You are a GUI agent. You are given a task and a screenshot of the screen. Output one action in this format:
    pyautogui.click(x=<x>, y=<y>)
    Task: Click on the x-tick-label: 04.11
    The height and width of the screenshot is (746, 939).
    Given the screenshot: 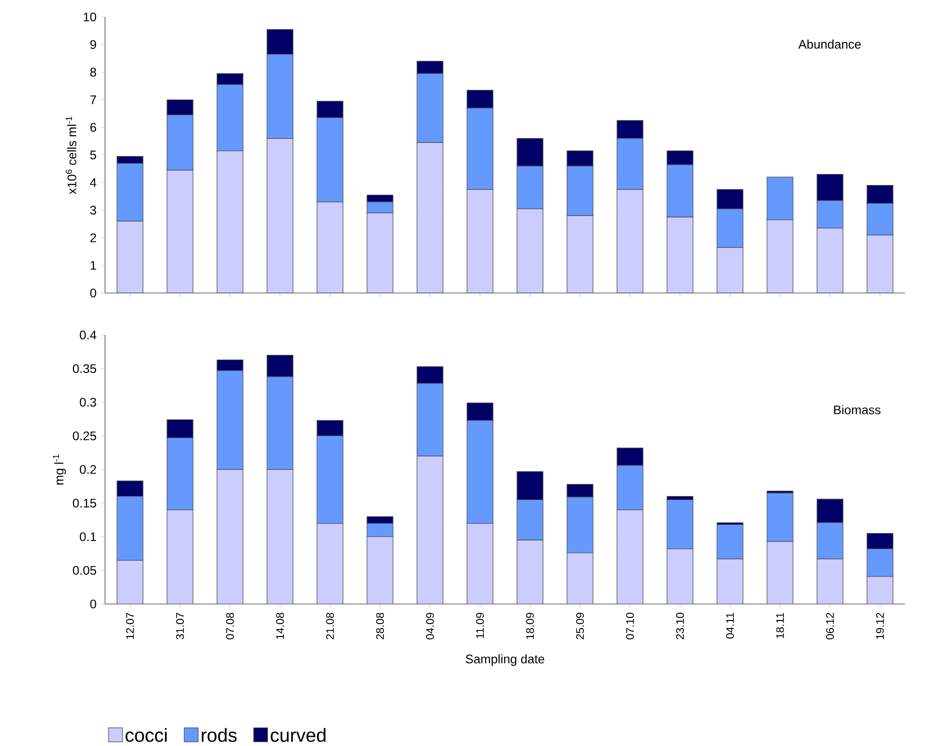 What is the action you would take?
    pyautogui.click(x=730, y=625)
    